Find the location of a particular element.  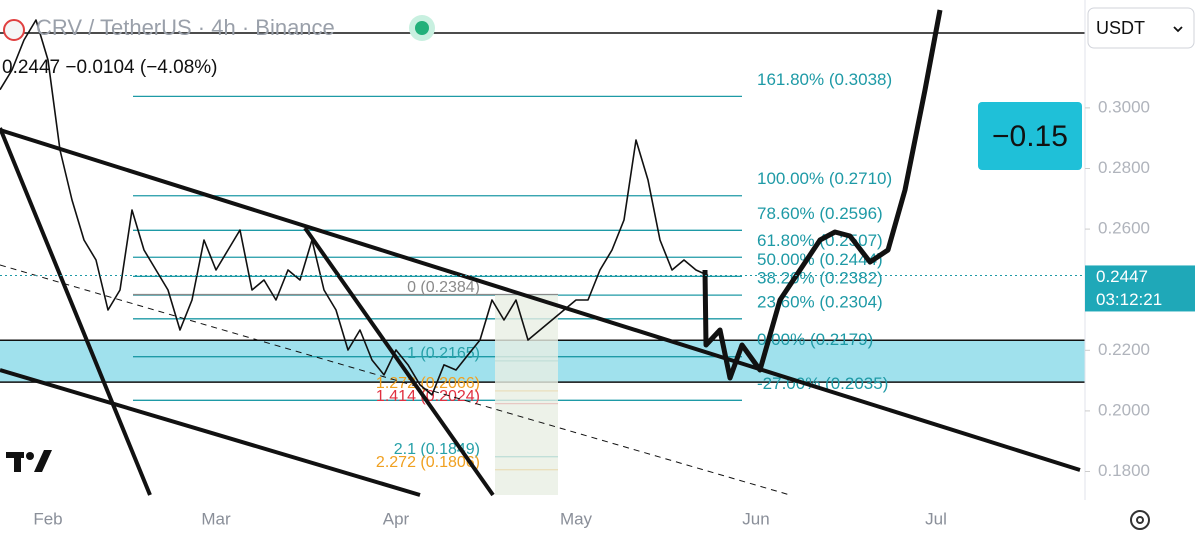

position-badge is located at coordinates (1030, 136).